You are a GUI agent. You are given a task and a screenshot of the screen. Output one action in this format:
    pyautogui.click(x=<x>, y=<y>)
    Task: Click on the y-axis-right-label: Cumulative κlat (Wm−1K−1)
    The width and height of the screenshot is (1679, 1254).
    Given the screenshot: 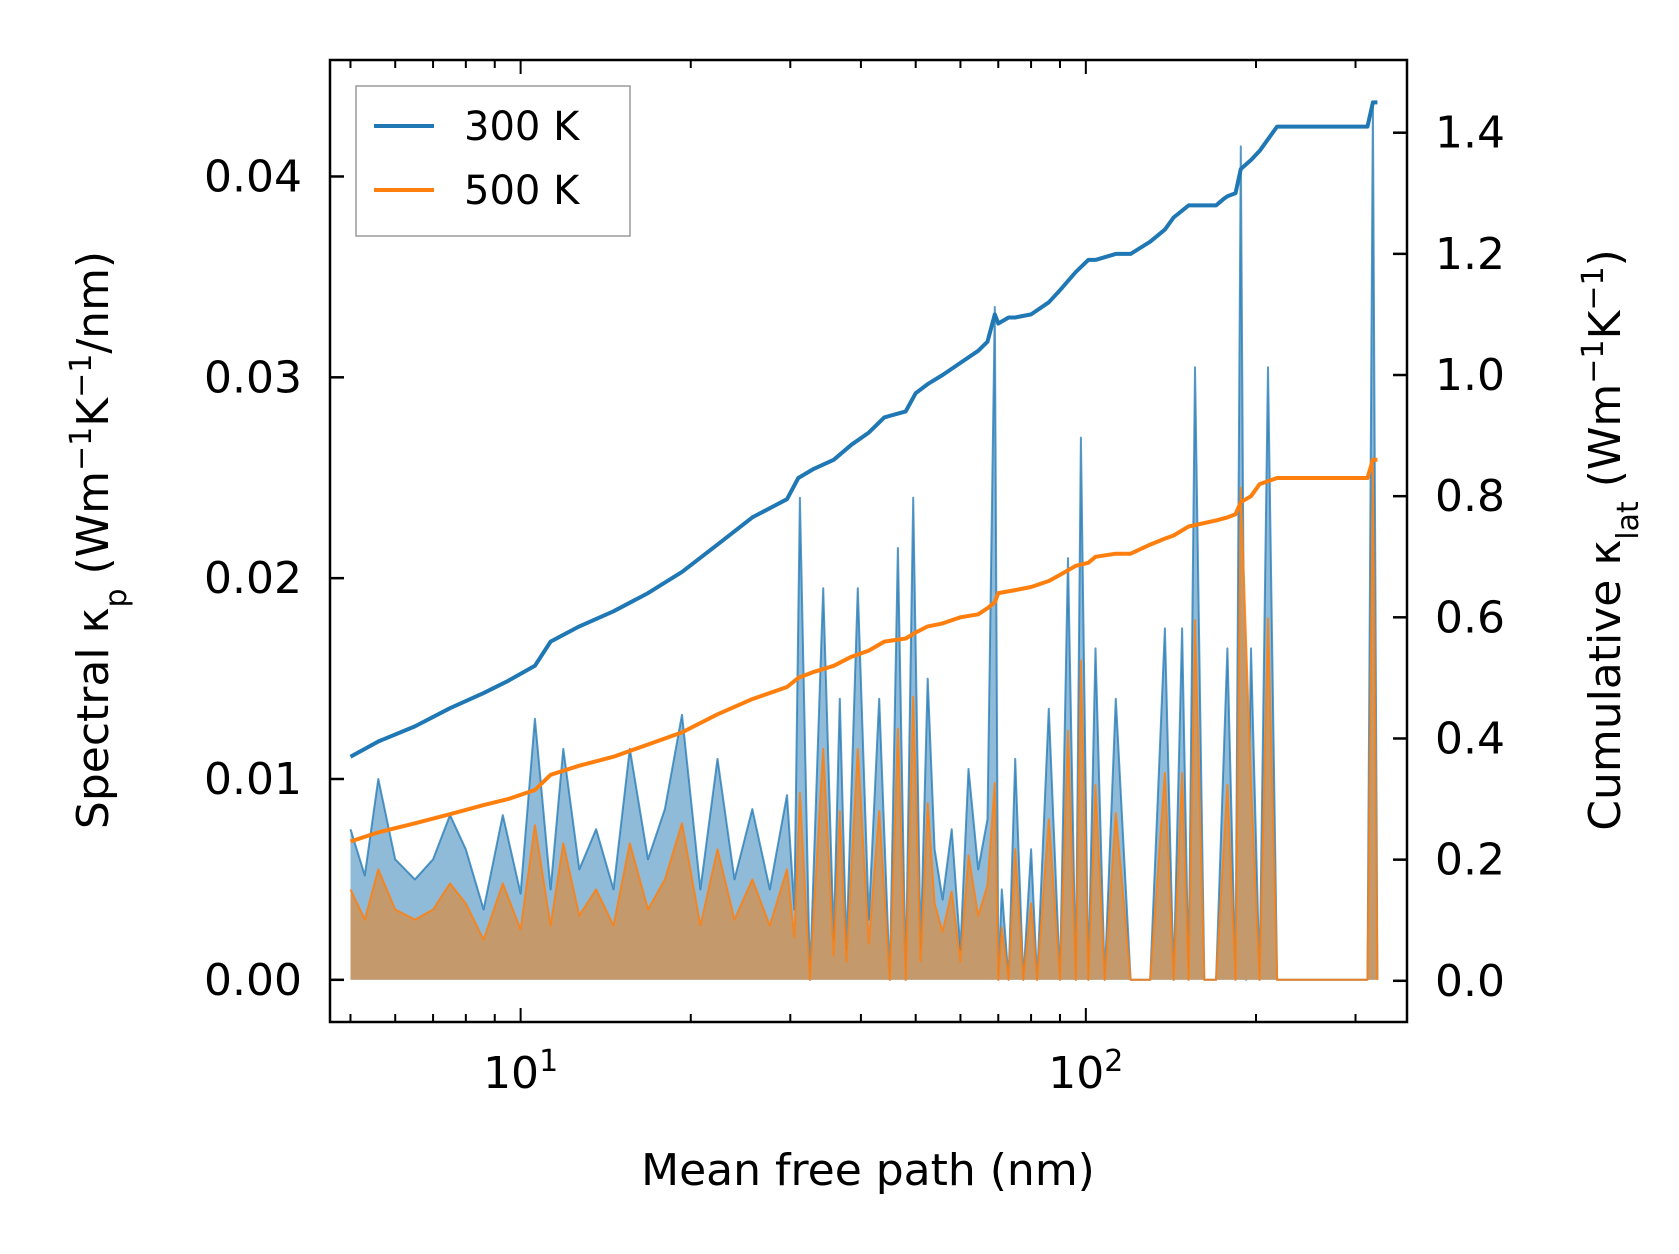 What is the action you would take?
    pyautogui.click(x=1611, y=540)
    